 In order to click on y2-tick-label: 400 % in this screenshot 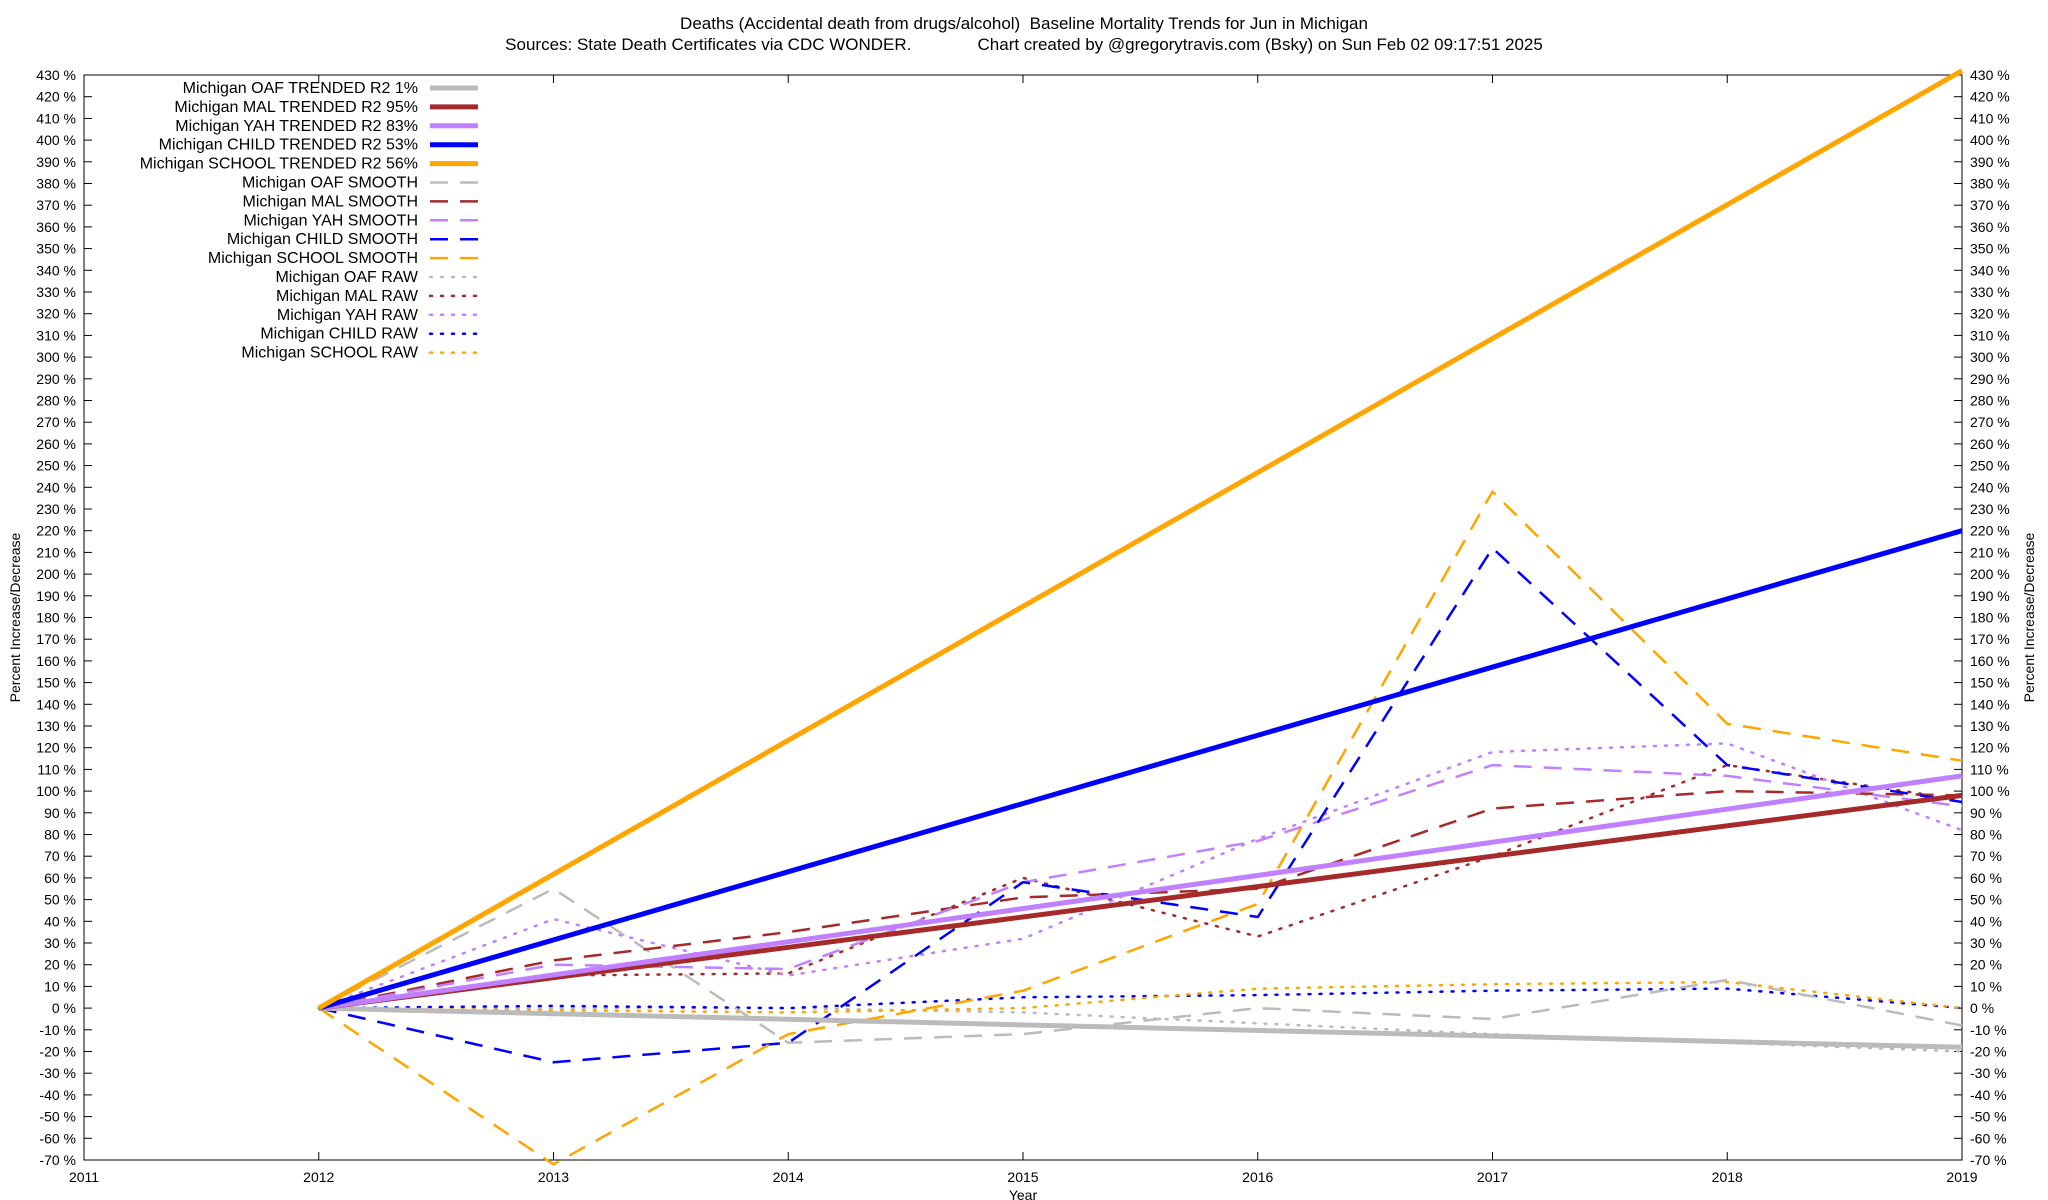, I will do `click(1990, 140)`.